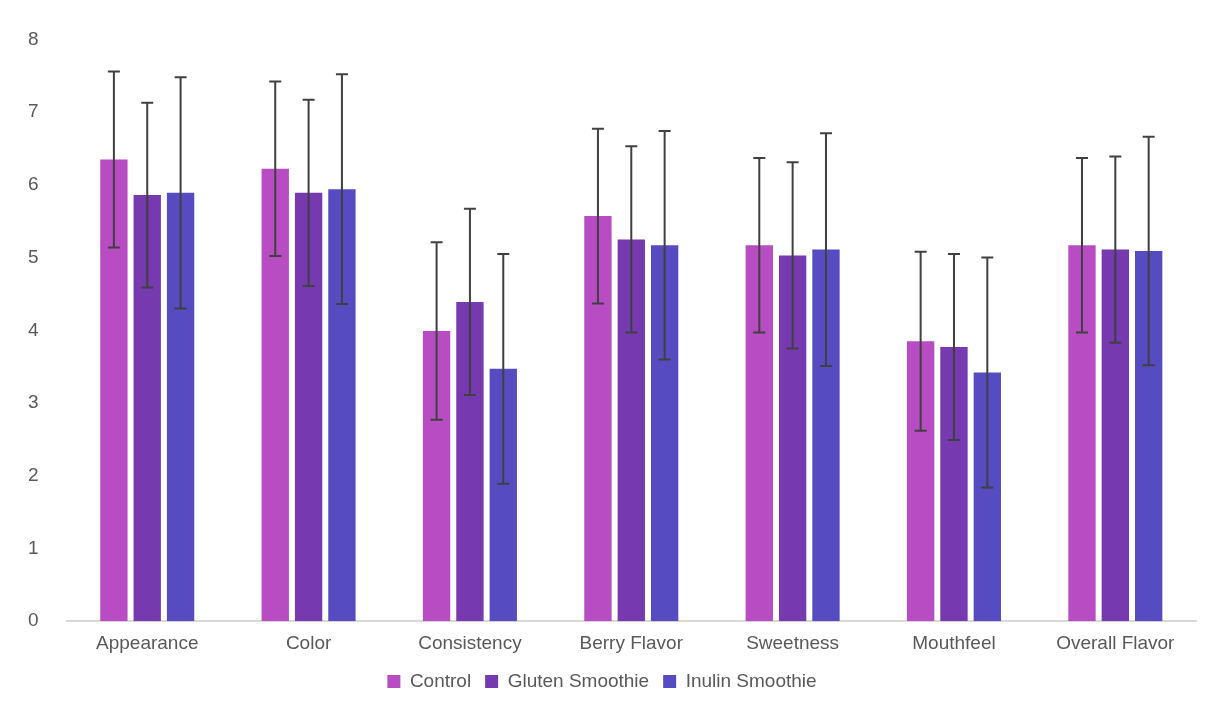 The image size is (1214, 709). Describe the element at coordinates (33, 184) in the screenshot. I see `y-tick-label: 6` at that location.